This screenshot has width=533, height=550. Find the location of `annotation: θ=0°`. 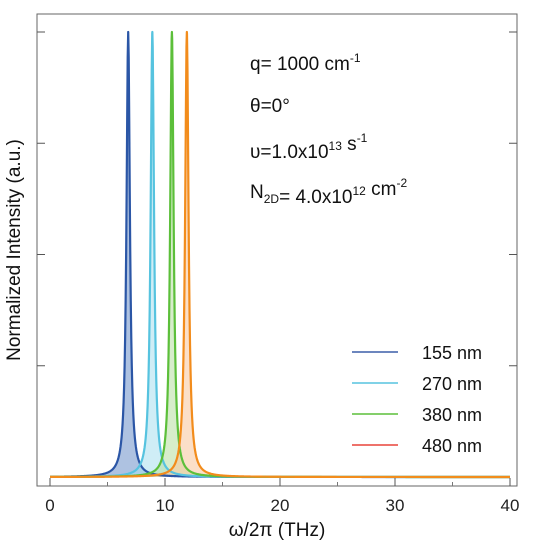

annotation: θ=0° is located at coordinates (270, 106).